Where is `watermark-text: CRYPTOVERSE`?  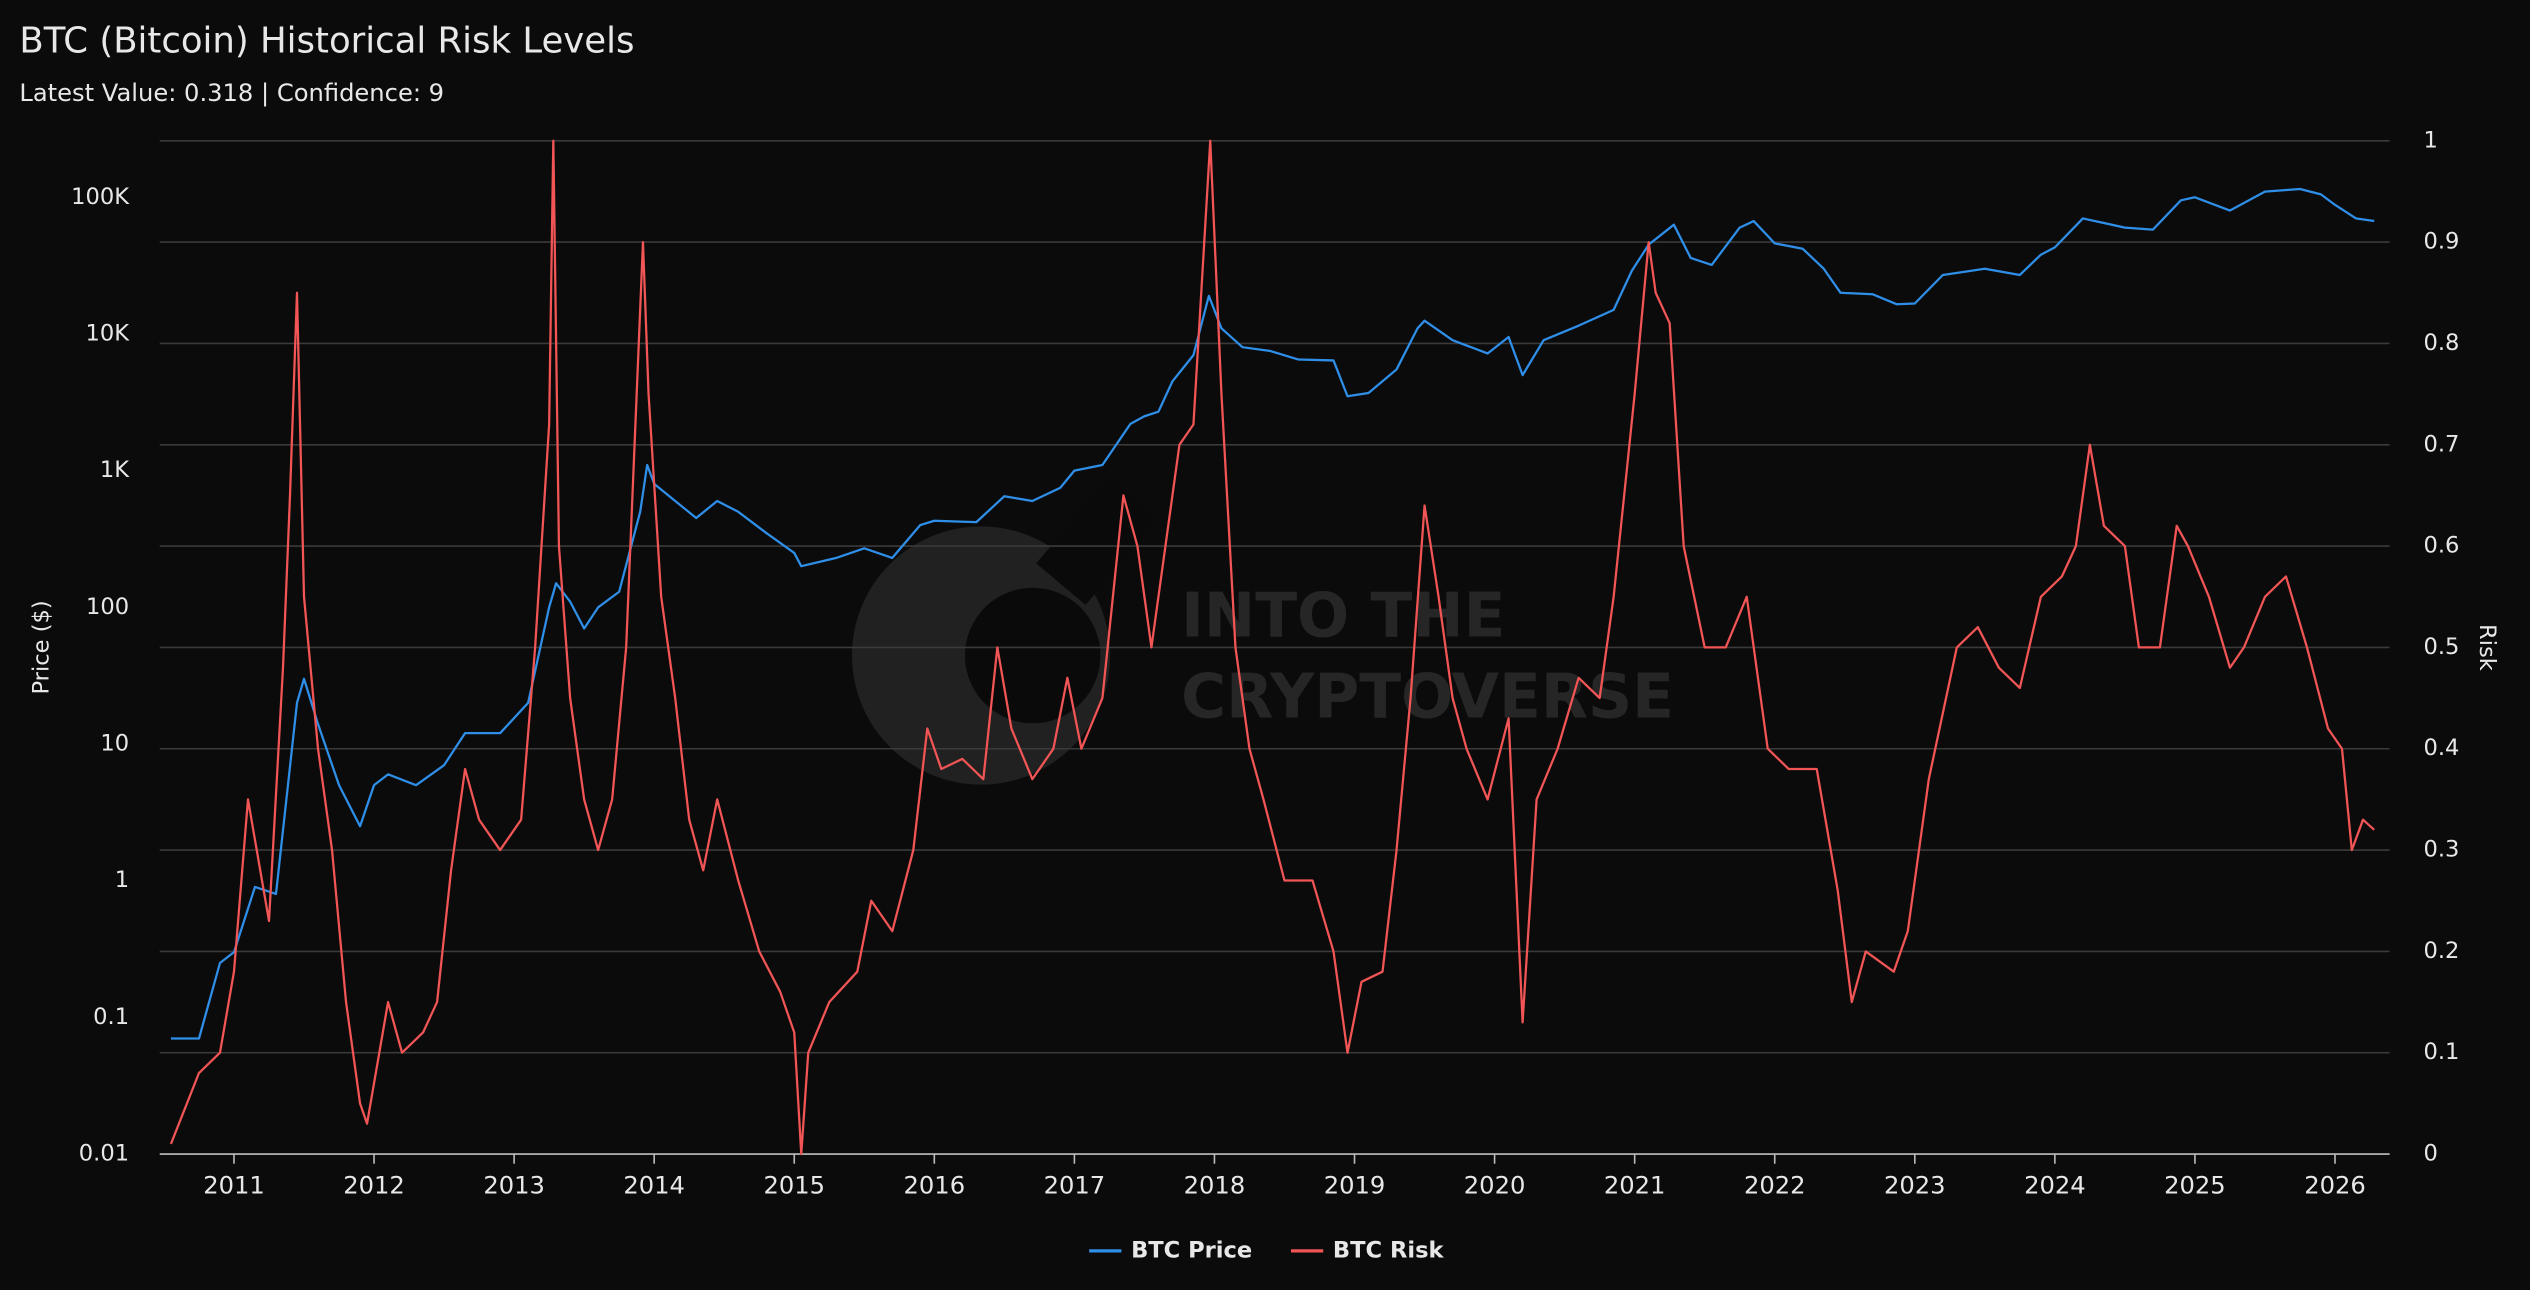 watermark-text: CRYPTOVERSE is located at coordinates (1427, 696).